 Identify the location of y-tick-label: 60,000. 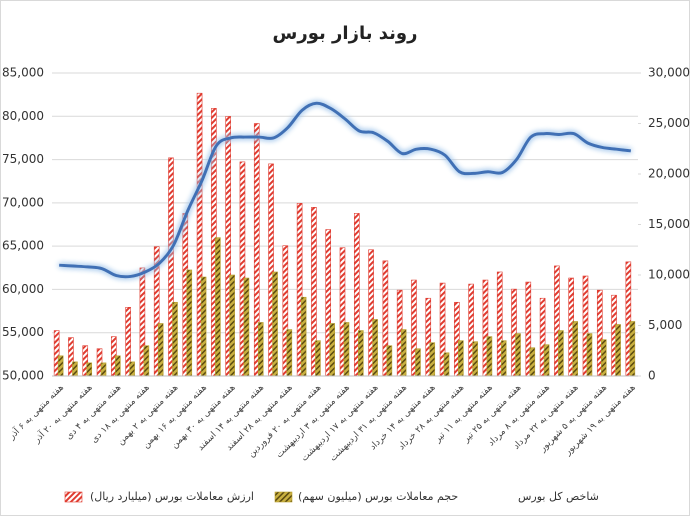
(23, 289).